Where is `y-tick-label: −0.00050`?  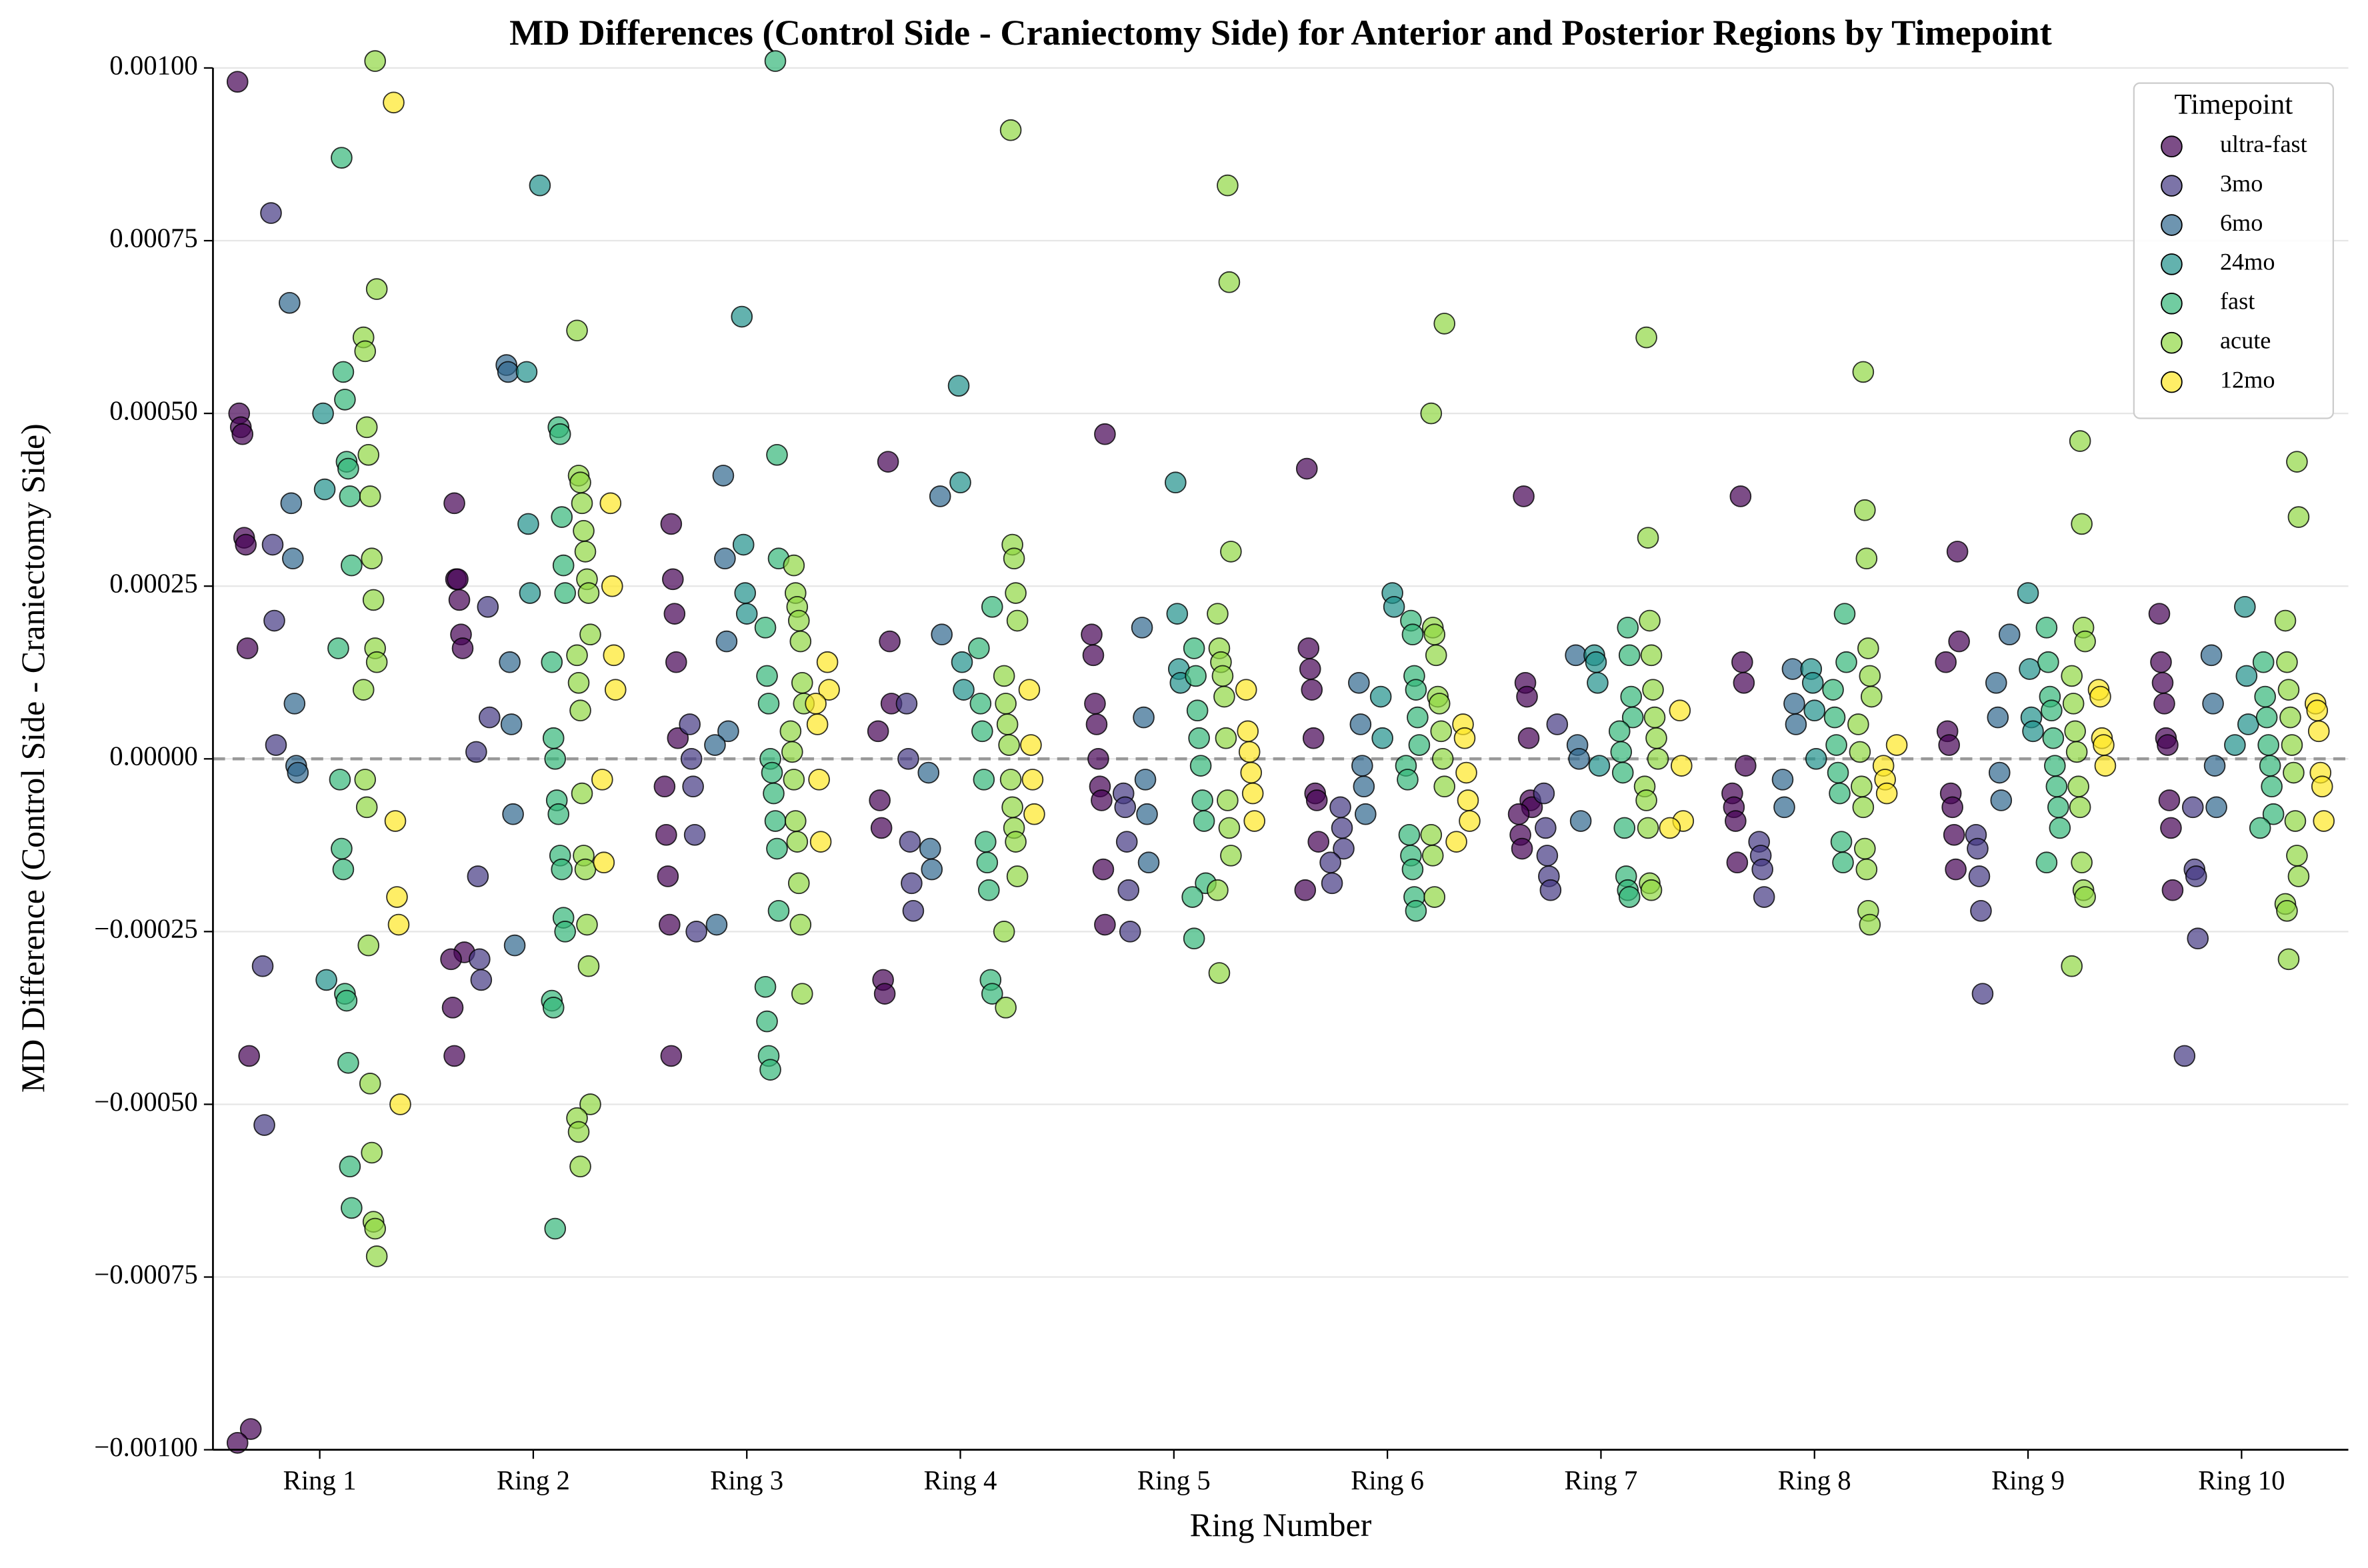 y-tick-label: −0.00050 is located at coordinates (145, 1102).